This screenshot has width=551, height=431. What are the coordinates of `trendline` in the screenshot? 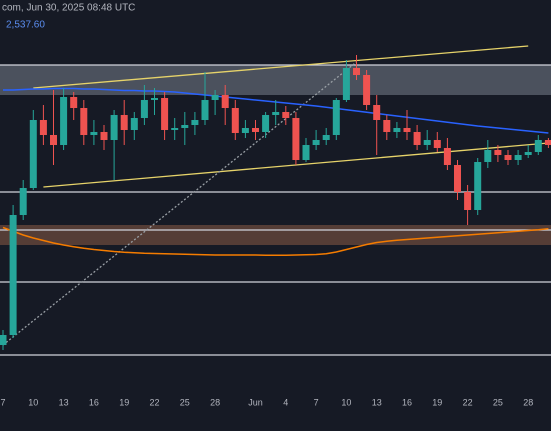 It's located at (281, 67).